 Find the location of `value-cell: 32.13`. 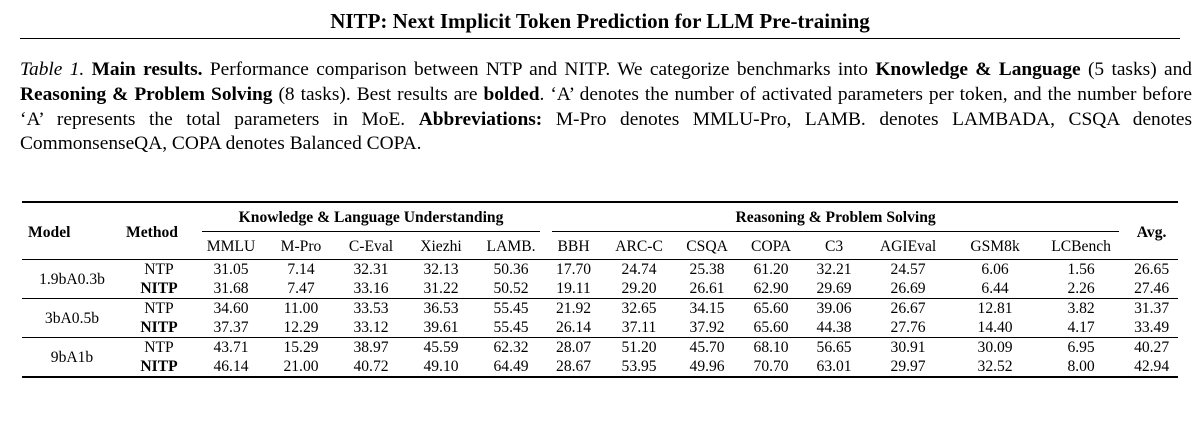

value-cell: 32.13 is located at coordinates (441, 269).